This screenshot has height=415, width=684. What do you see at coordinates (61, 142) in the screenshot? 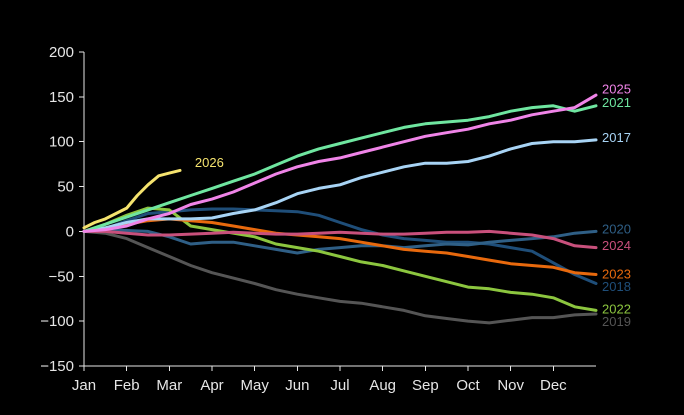
I see `y-tick-label: 100` at bounding box center [61, 142].